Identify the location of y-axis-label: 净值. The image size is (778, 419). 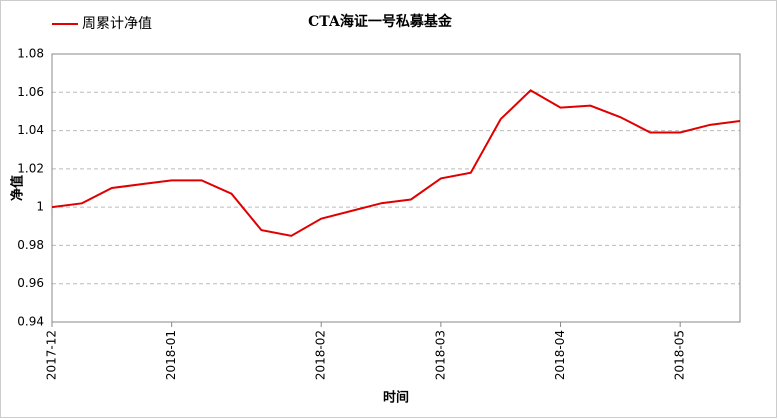
(18, 188).